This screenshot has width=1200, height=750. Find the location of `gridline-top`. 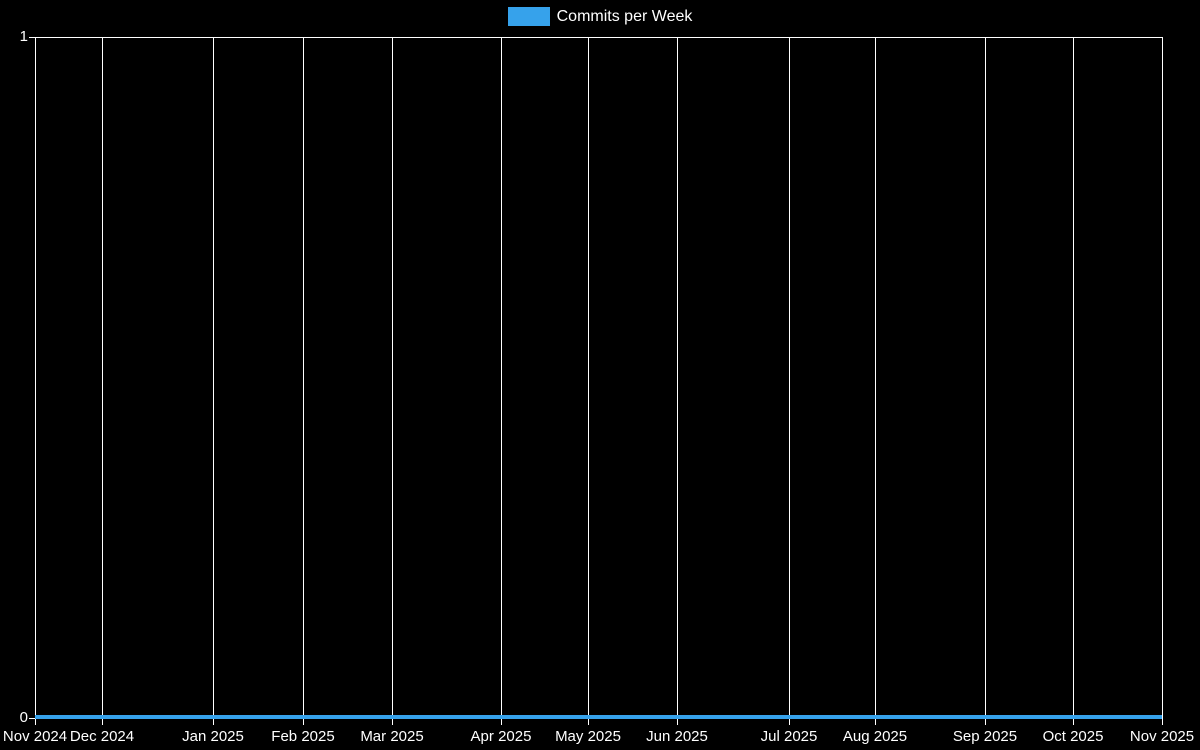

gridline-top is located at coordinates (595, 37).